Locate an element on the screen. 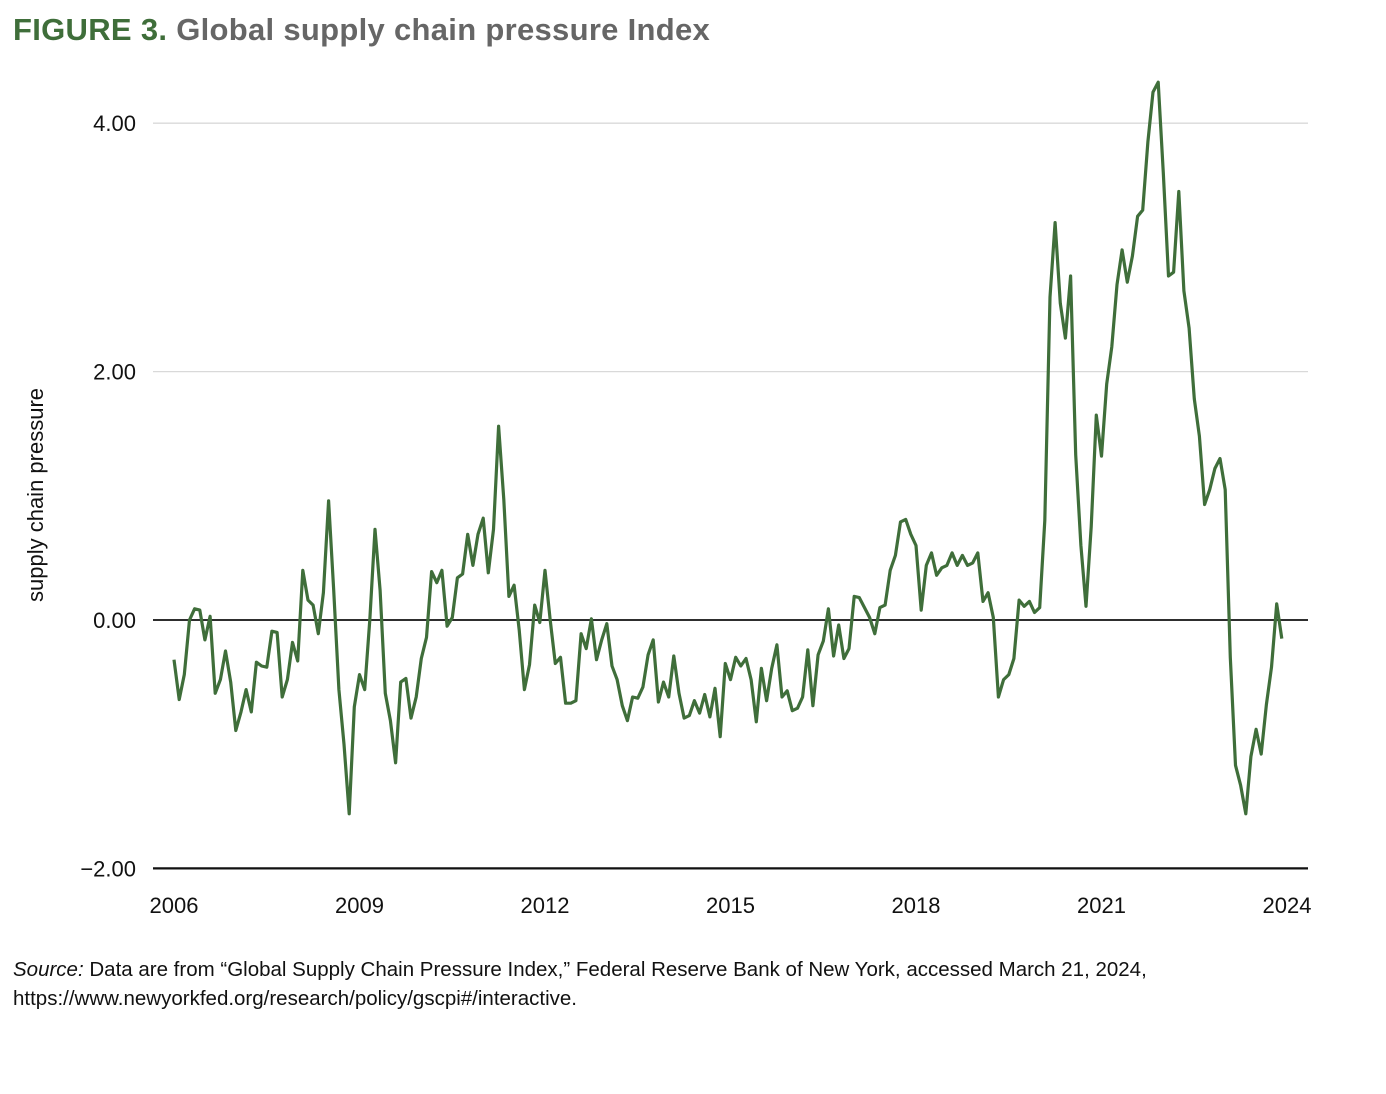 This screenshot has height=1094, width=1386. figure-label: FIGURE 3. is located at coordinates (90, 29).